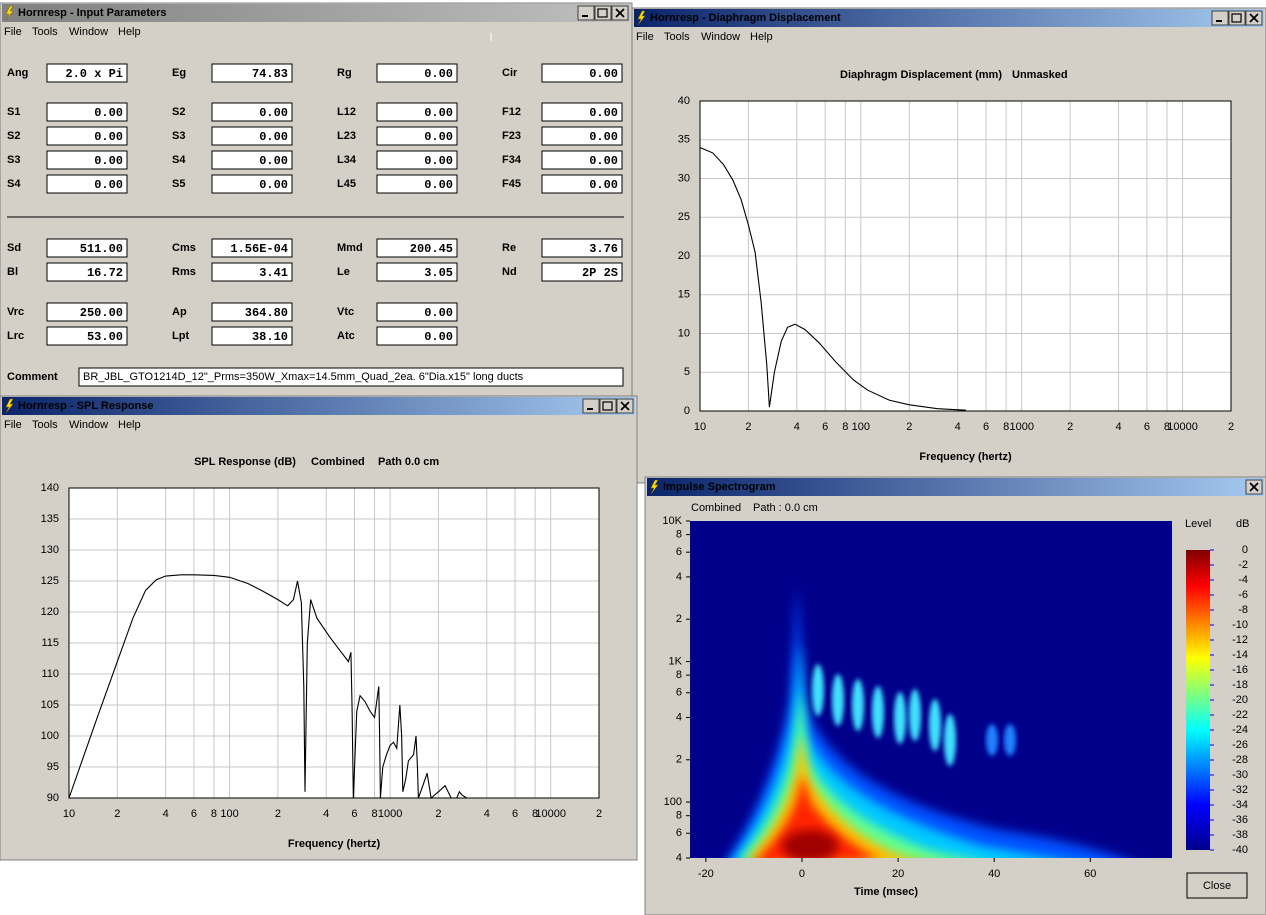 The image size is (1266, 915). What do you see at coordinates (986, 427) in the screenshot?
I see `x-tick-label: 6` at bounding box center [986, 427].